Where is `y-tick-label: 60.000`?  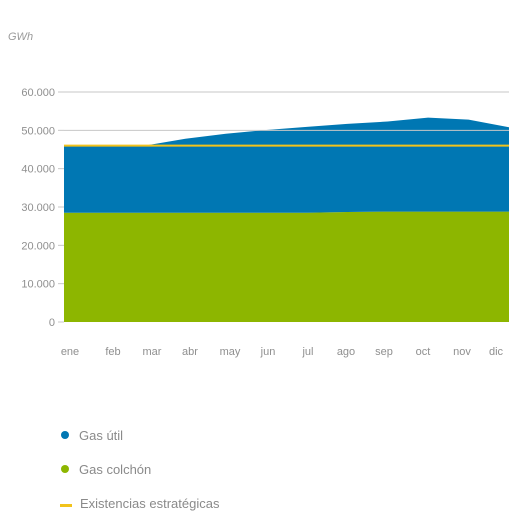 y-tick-label: 60.000 is located at coordinates (38, 93).